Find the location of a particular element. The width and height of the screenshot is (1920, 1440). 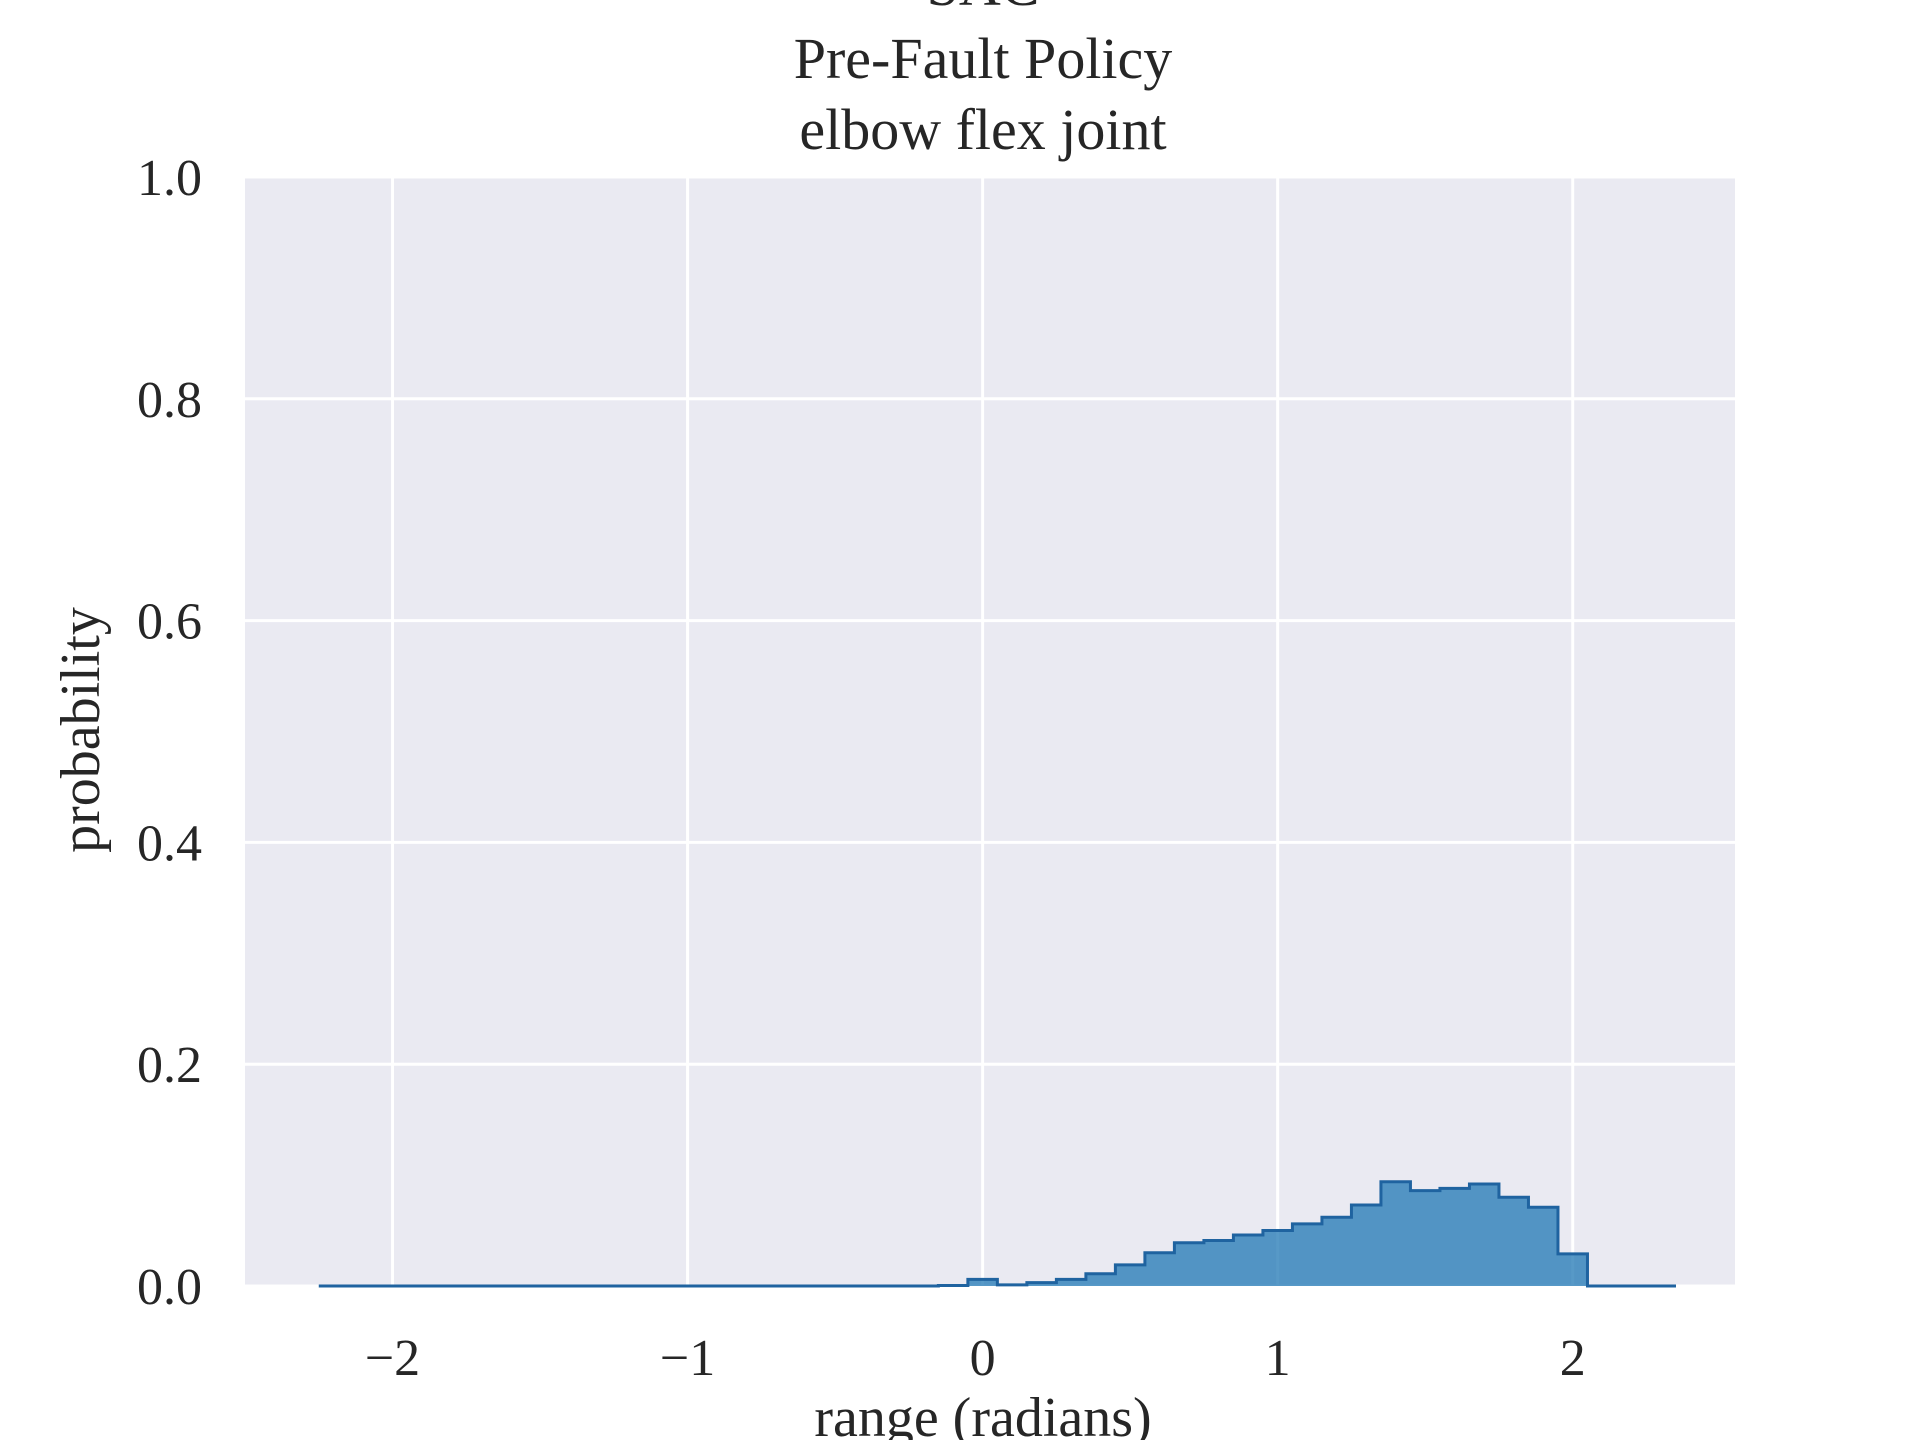

y-tick-label: 0.4 is located at coordinates (169, 843).